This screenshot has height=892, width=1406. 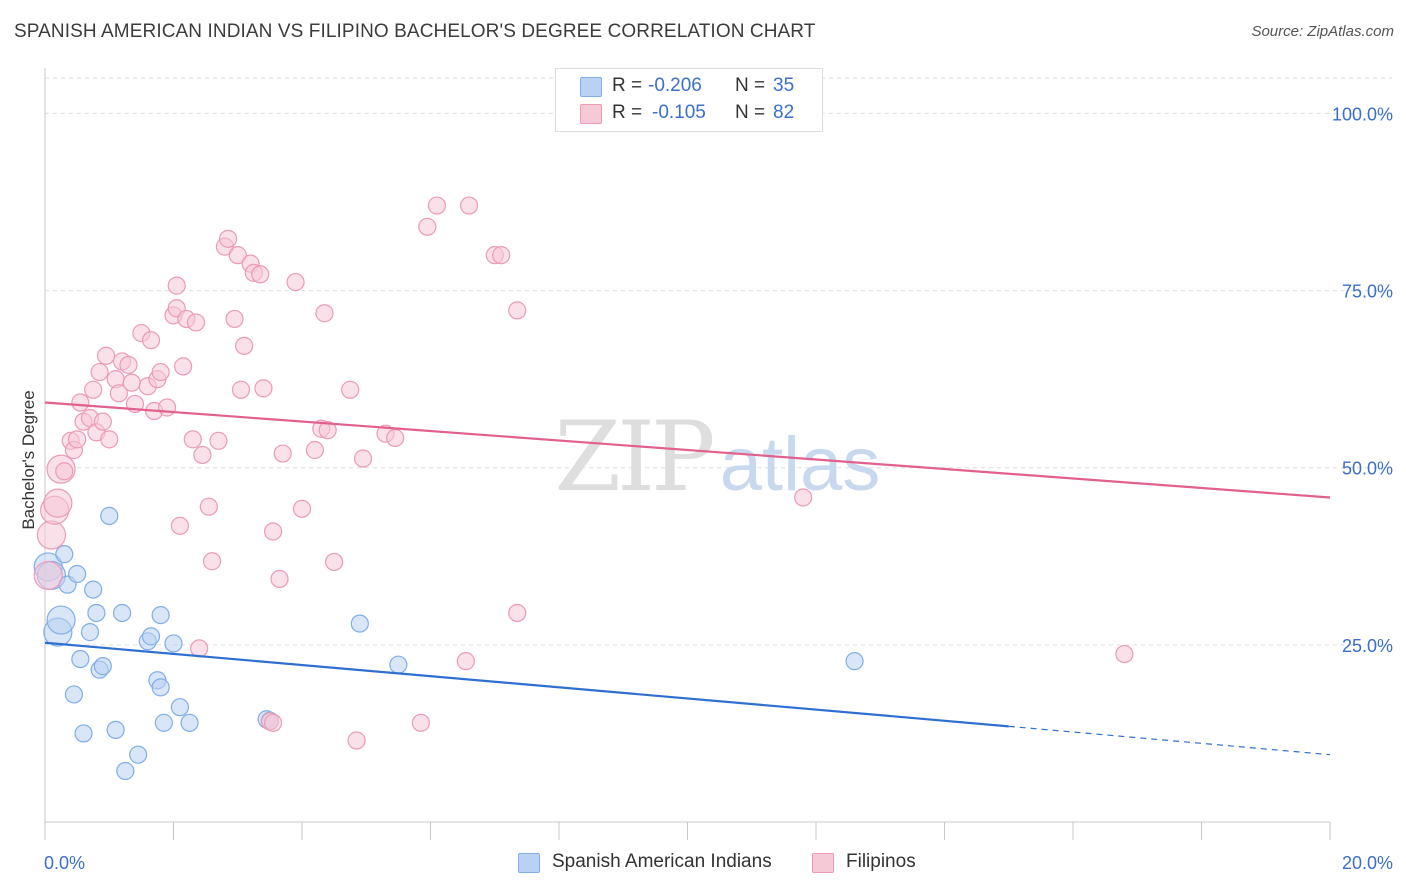 What do you see at coordinates (1367, 292) in the screenshot?
I see `y-tick-label: 75.0%` at bounding box center [1367, 292].